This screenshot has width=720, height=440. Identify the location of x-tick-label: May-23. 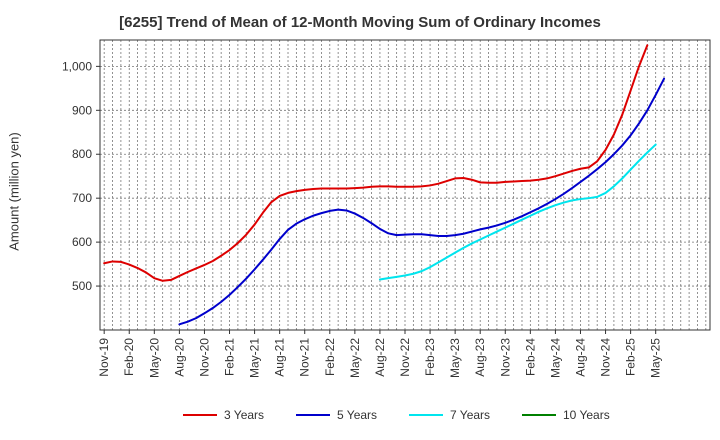
(455, 358).